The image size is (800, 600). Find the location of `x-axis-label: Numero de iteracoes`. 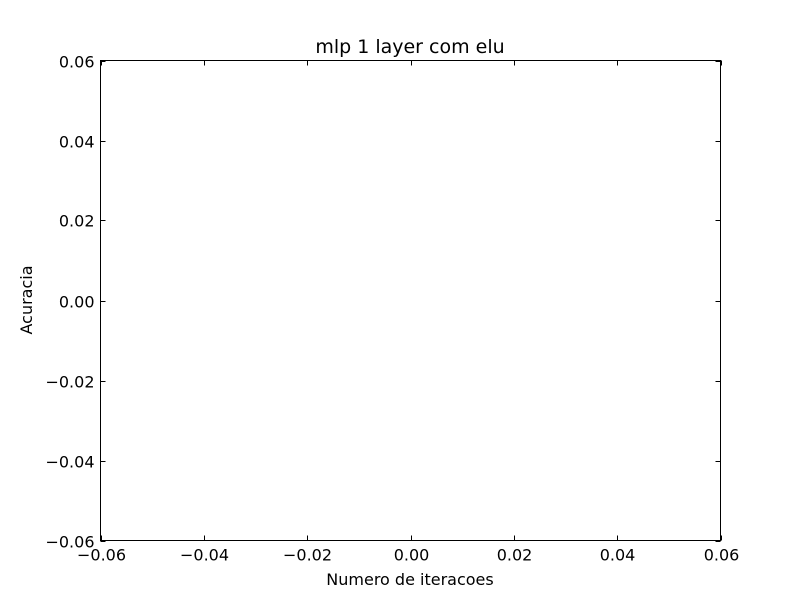

x-axis-label: Numero de iteracoes is located at coordinates (409, 579).